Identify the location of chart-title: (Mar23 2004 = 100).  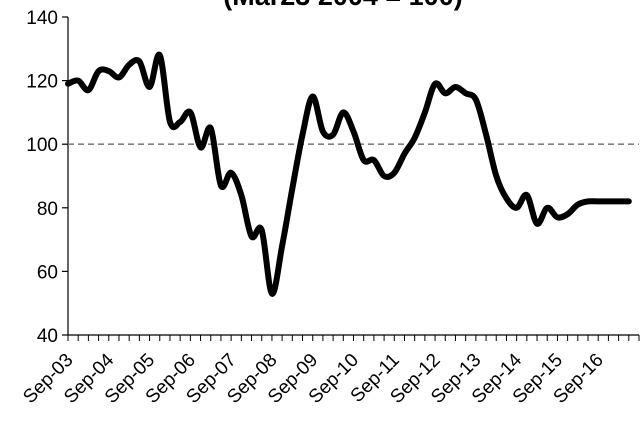
(342, 5).